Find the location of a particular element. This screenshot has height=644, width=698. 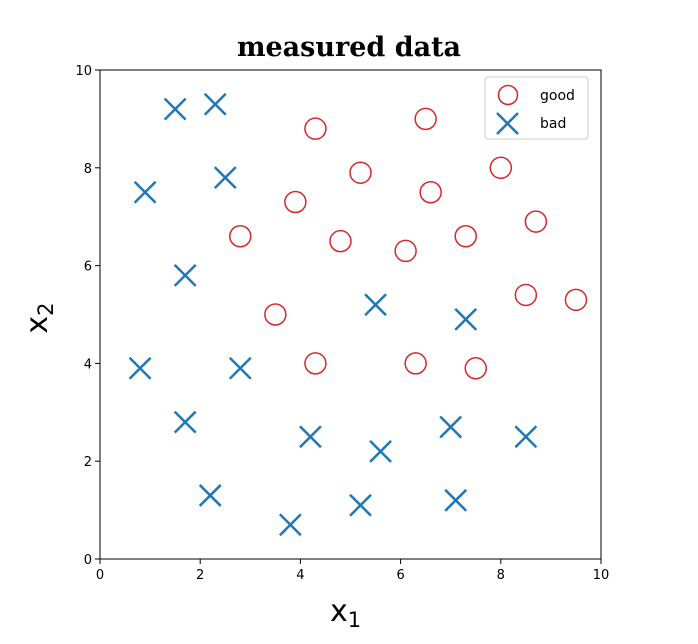

x-tick-label: 8 is located at coordinates (501, 575).